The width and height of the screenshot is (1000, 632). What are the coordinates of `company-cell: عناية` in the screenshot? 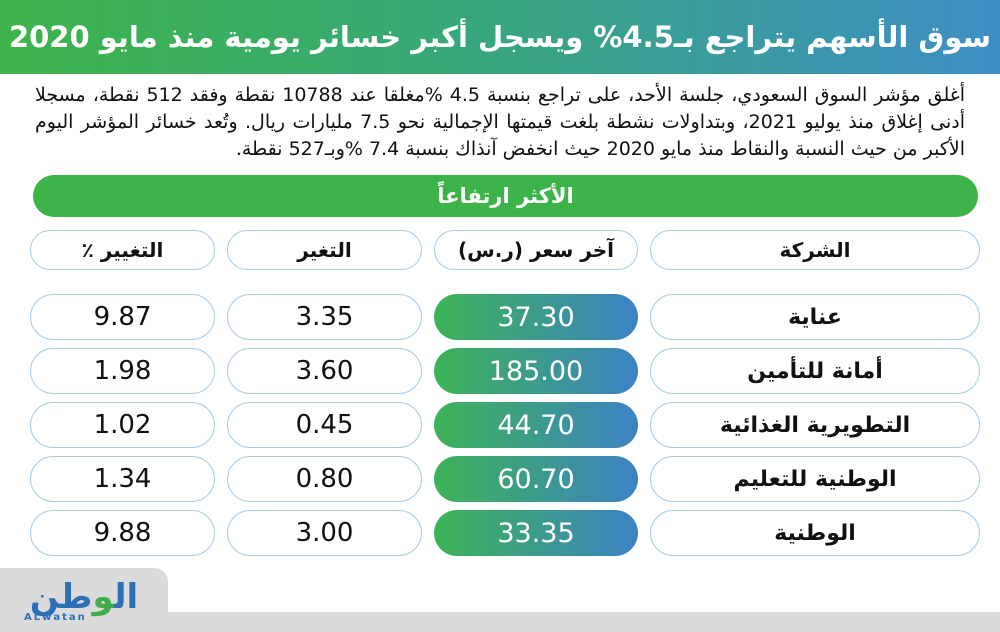 It's located at (815, 317).